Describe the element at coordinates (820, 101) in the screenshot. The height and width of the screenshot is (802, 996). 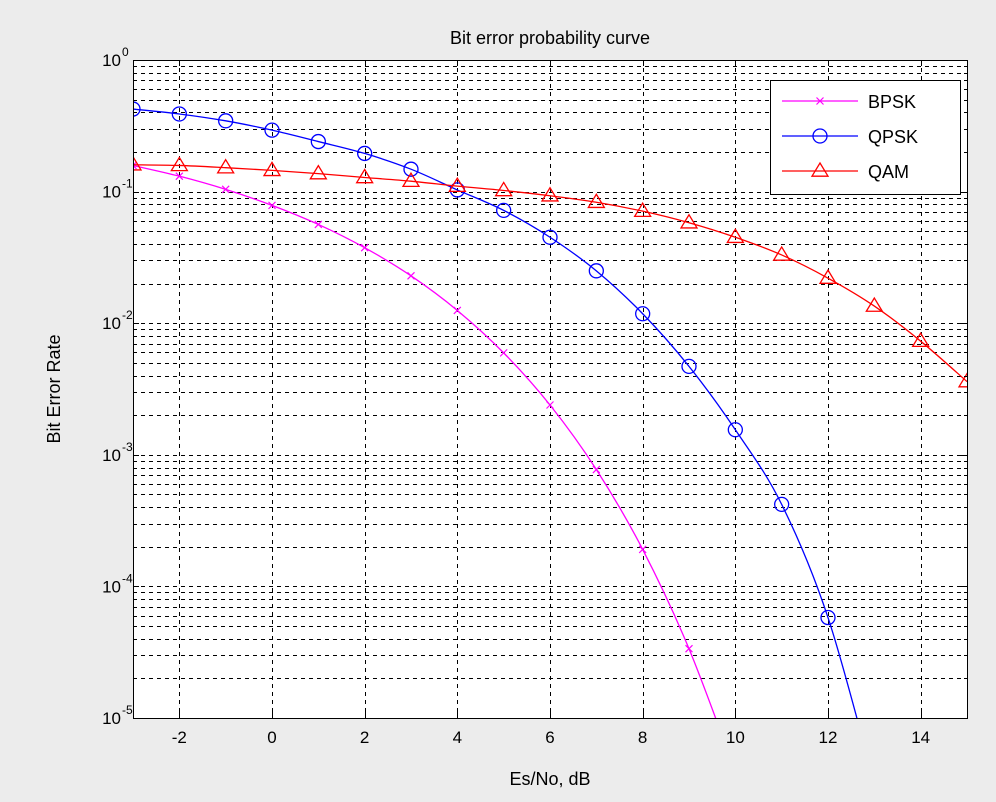
I see `legend-marker-bpsk` at that location.